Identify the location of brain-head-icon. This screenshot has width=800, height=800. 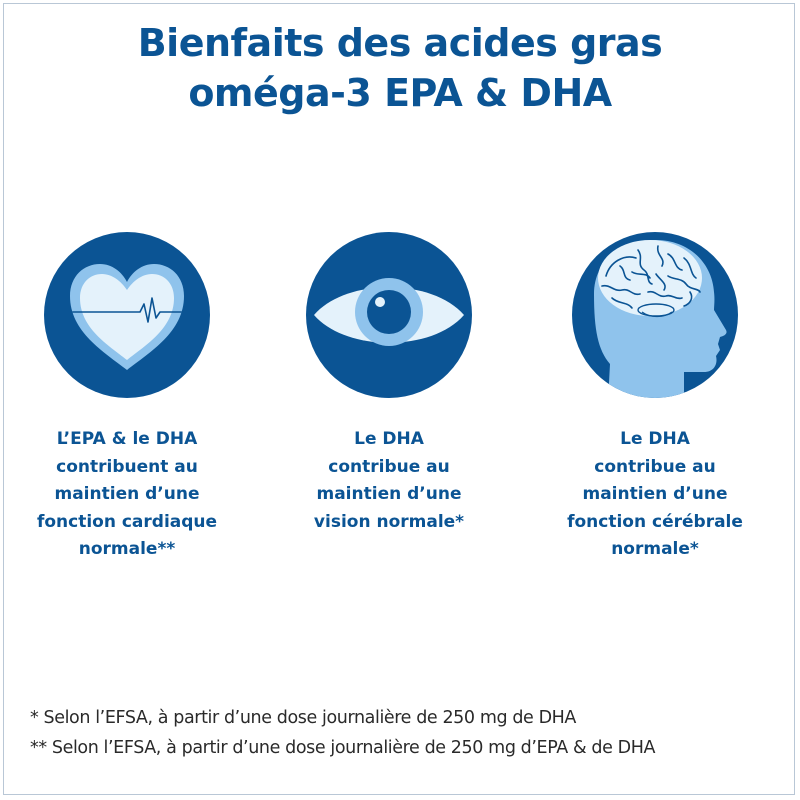
(655, 315).